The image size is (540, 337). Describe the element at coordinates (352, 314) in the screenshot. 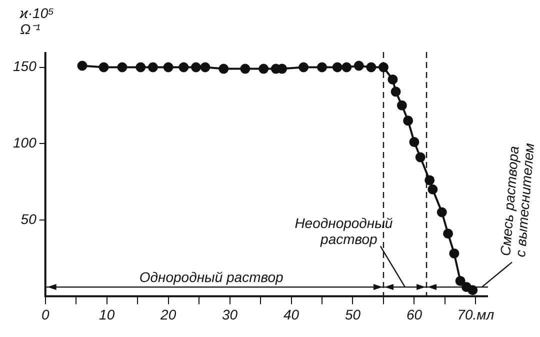

I see `x-tick-label: 50` at that location.